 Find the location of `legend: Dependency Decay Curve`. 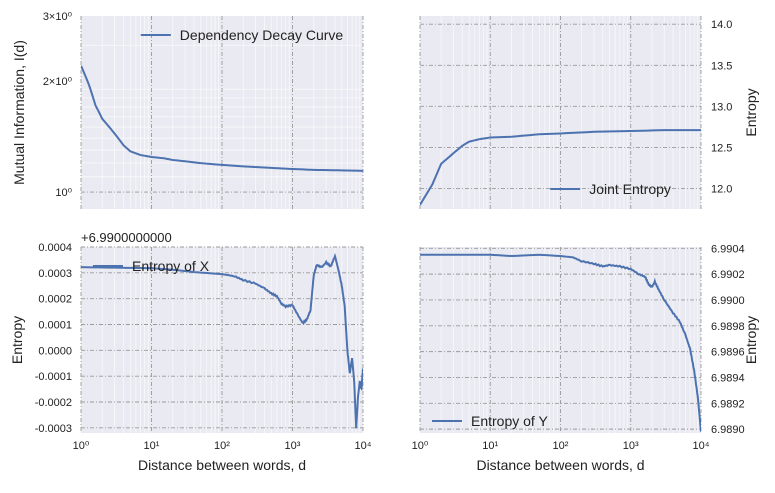

legend: Dependency Decay Curve is located at coordinates (242, 35).